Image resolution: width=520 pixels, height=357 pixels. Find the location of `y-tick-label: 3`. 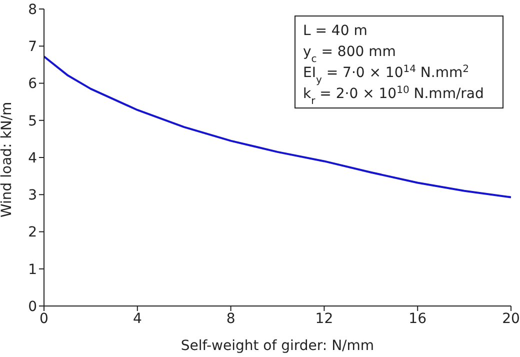

y-tick-label: 3 is located at coordinates (32, 196).